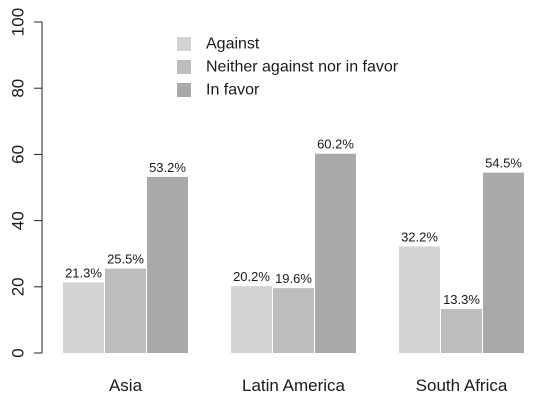  What do you see at coordinates (18, 154) in the screenshot?
I see `y-tick-label: 60` at bounding box center [18, 154].